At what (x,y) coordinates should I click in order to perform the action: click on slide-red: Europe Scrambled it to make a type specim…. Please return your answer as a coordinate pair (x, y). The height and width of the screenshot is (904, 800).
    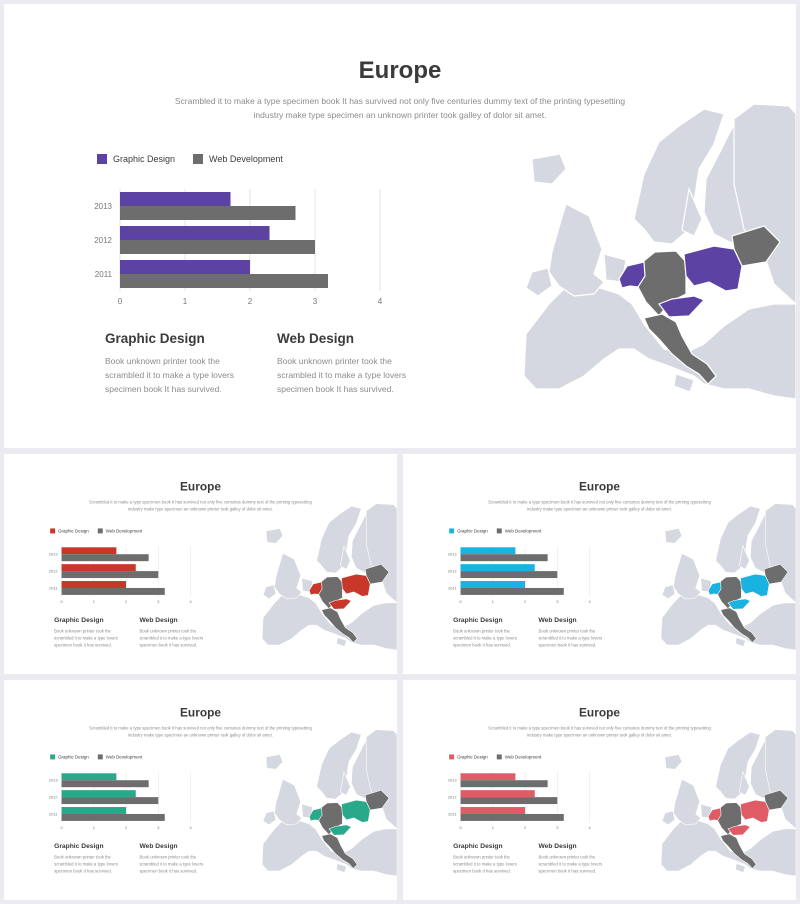
    Looking at the image, I should click on (200, 564).